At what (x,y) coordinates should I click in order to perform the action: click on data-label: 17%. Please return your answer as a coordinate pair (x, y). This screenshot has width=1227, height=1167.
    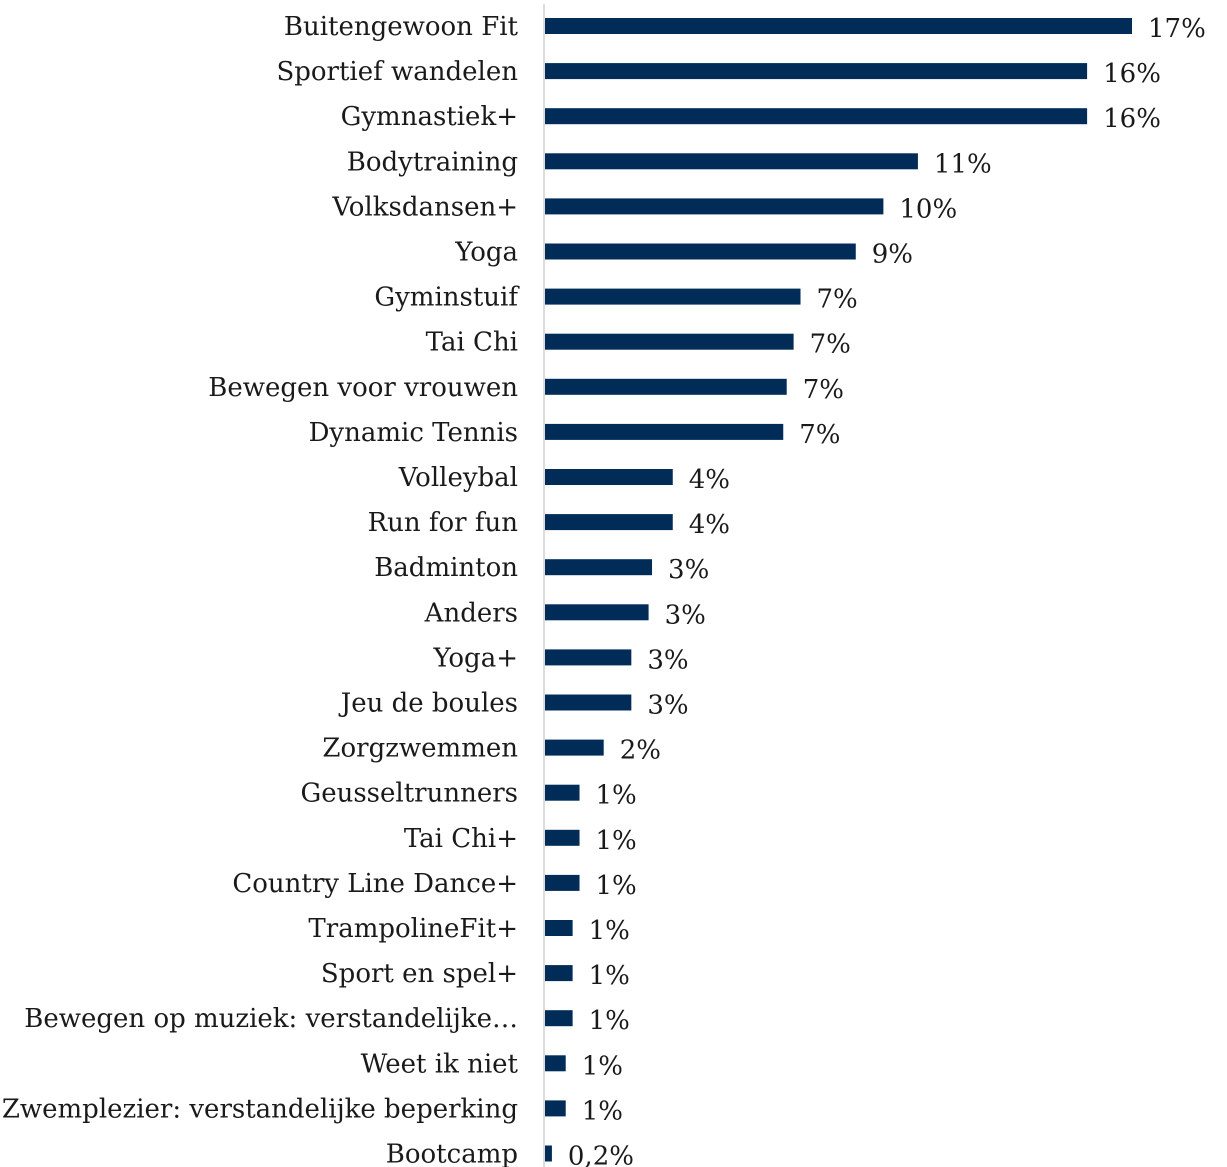
    Looking at the image, I should click on (1177, 29).